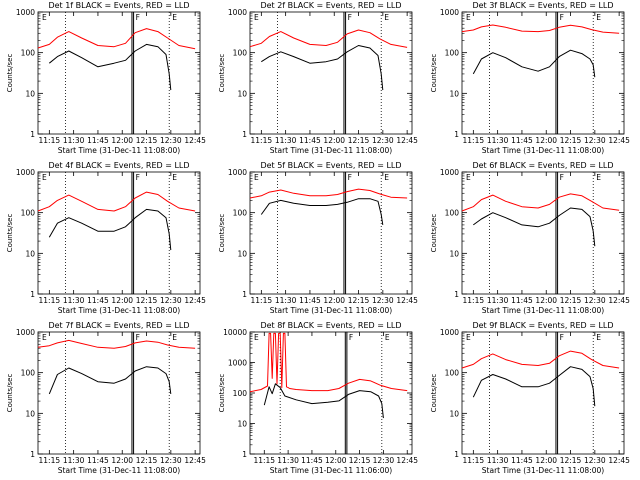 The width and height of the screenshot is (640, 480). What do you see at coordinates (330, 165) in the screenshot?
I see `chart-title: Det 5f BLACK = Events, RED = LLD` at bounding box center [330, 165].